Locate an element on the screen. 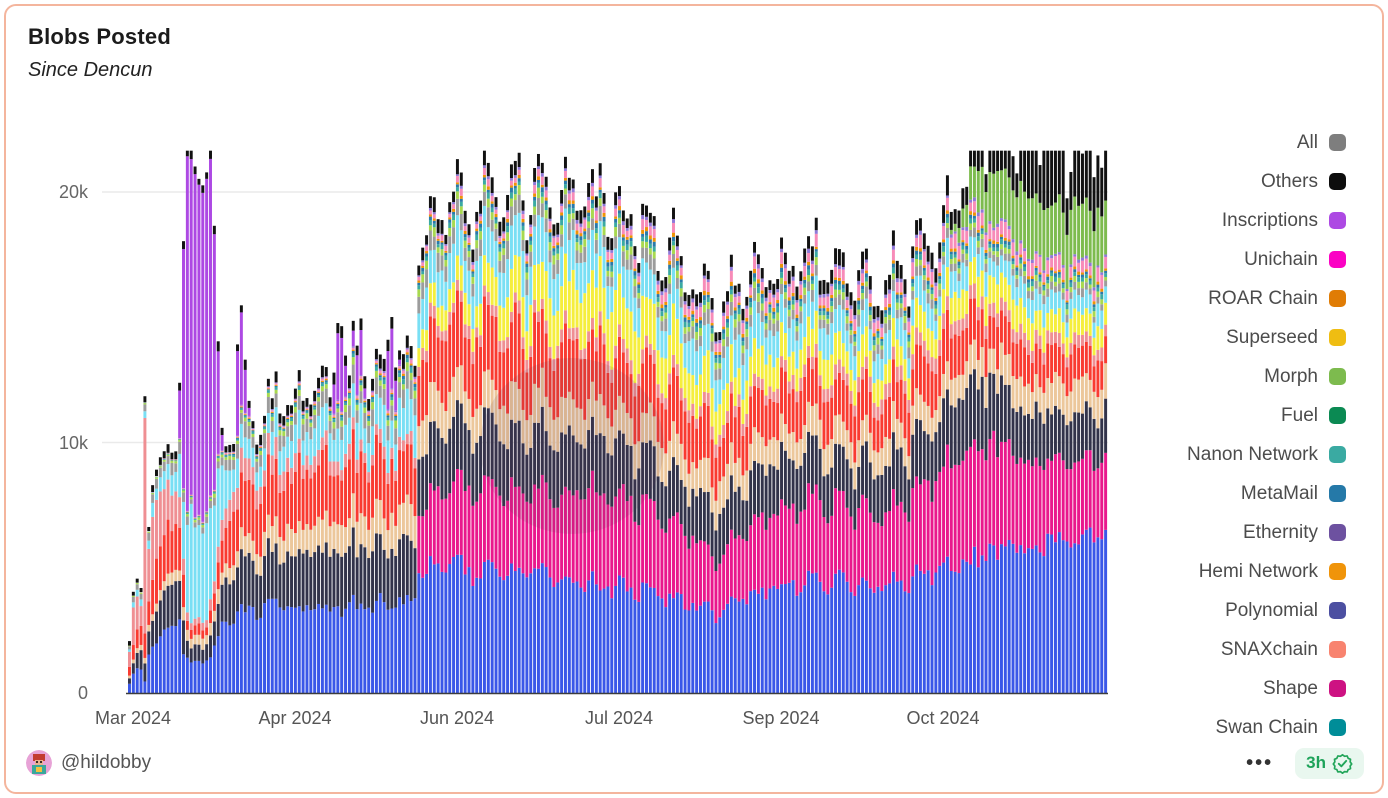  legend-item-nanon-network: Nanon Network is located at coordinates (1221, 454).